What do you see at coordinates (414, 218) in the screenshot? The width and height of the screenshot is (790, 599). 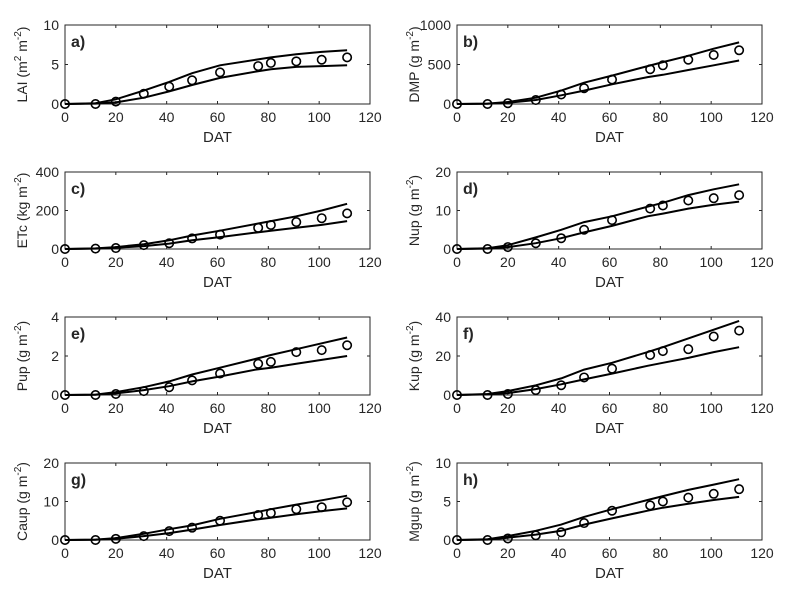 I see `y-axis-label-part: Nup (g m` at bounding box center [414, 218].